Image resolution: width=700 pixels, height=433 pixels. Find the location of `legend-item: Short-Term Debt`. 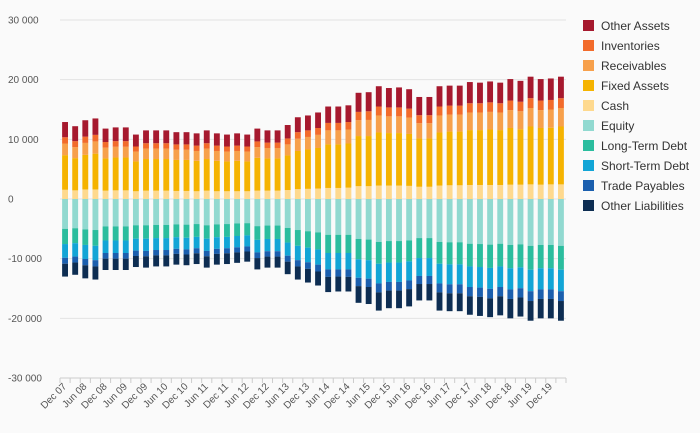

legend-item: Short-Term Debt is located at coordinates (636, 166).